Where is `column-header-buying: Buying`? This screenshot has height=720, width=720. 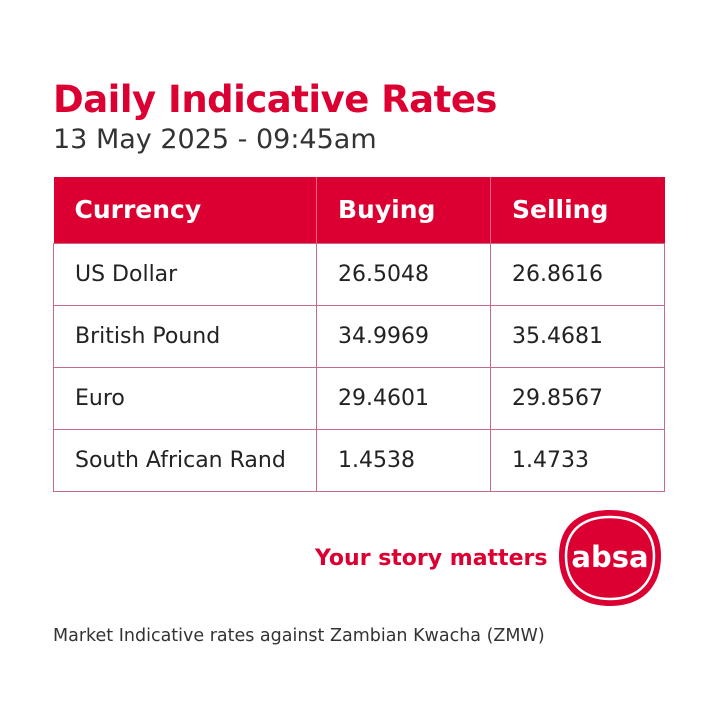 column-header-buying: Buying is located at coordinates (403, 210).